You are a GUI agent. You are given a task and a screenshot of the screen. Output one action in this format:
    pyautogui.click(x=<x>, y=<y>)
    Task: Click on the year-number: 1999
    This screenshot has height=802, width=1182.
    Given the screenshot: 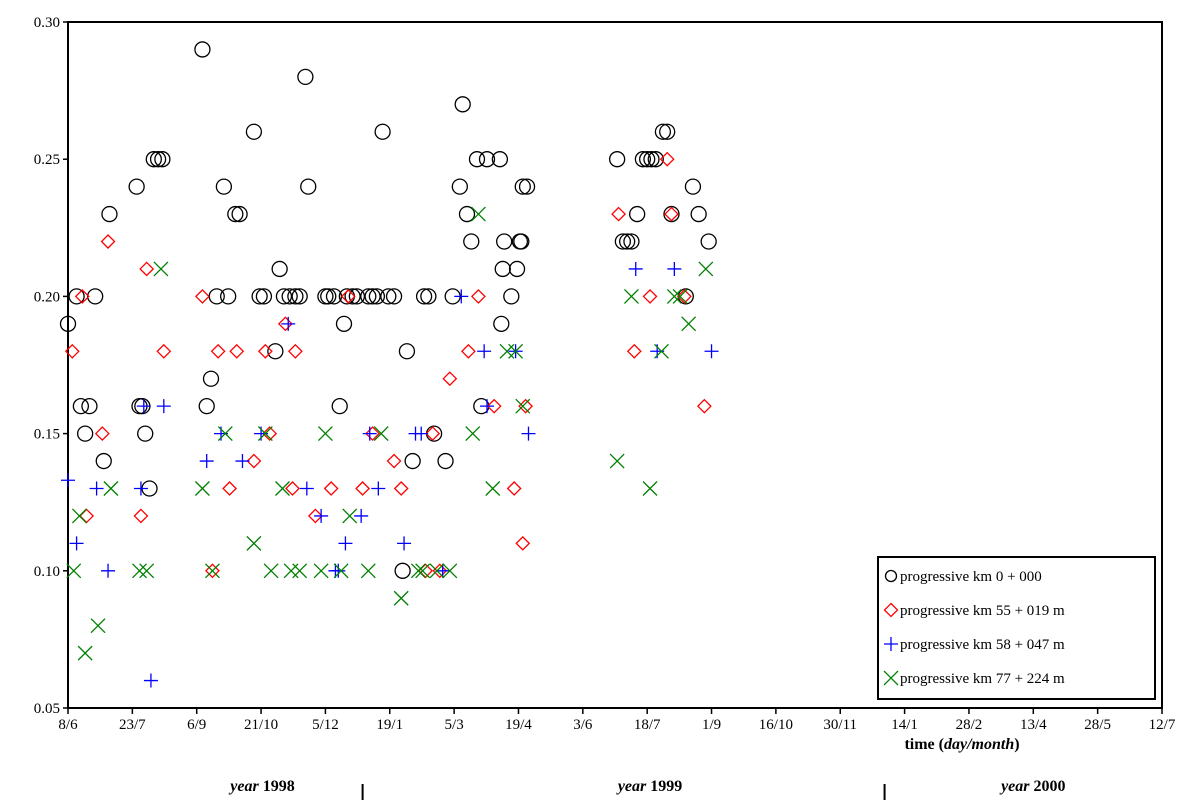 What is the action you would take?
    pyautogui.click(x=664, y=786)
    